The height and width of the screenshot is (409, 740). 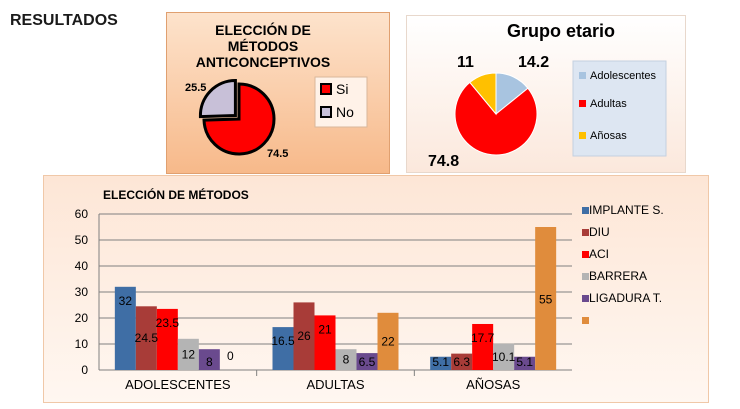 I want to click on x-category-label: ADOLESCENTES, so click(x=178, y=384).